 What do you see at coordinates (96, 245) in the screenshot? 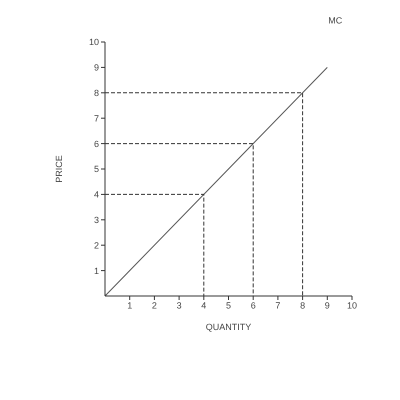
I see `y-tick-label: 2` at bounding box center [96, 245].